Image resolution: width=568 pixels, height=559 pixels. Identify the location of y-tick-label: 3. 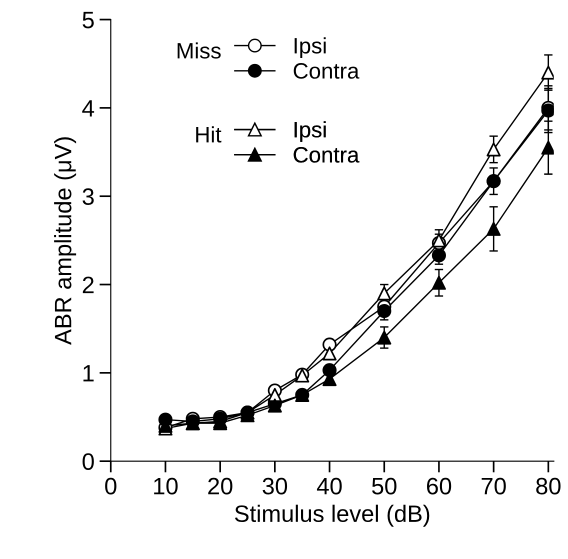
(88, 196).